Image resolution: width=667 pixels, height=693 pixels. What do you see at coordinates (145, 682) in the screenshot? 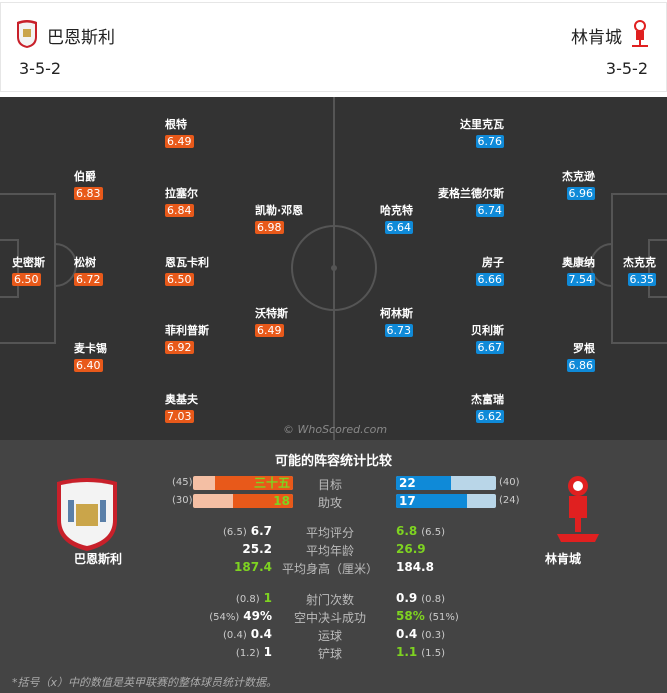
I see `footnote: *括号（x）中的数值是英甲联赛的整体球员统计数据。` at bounding box center [145, 682].